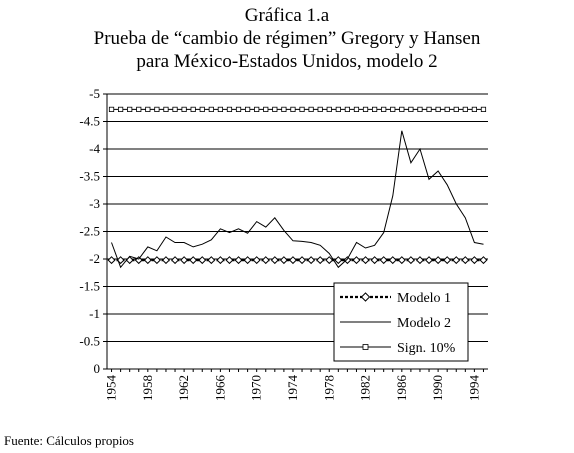 The width and height of the screenshot is (574, 453). What do you see at coordinates (395, 323) in the screenshot?
I see `legend-item-modelo-2: Modelo 2` at bounding box center [395, 323].